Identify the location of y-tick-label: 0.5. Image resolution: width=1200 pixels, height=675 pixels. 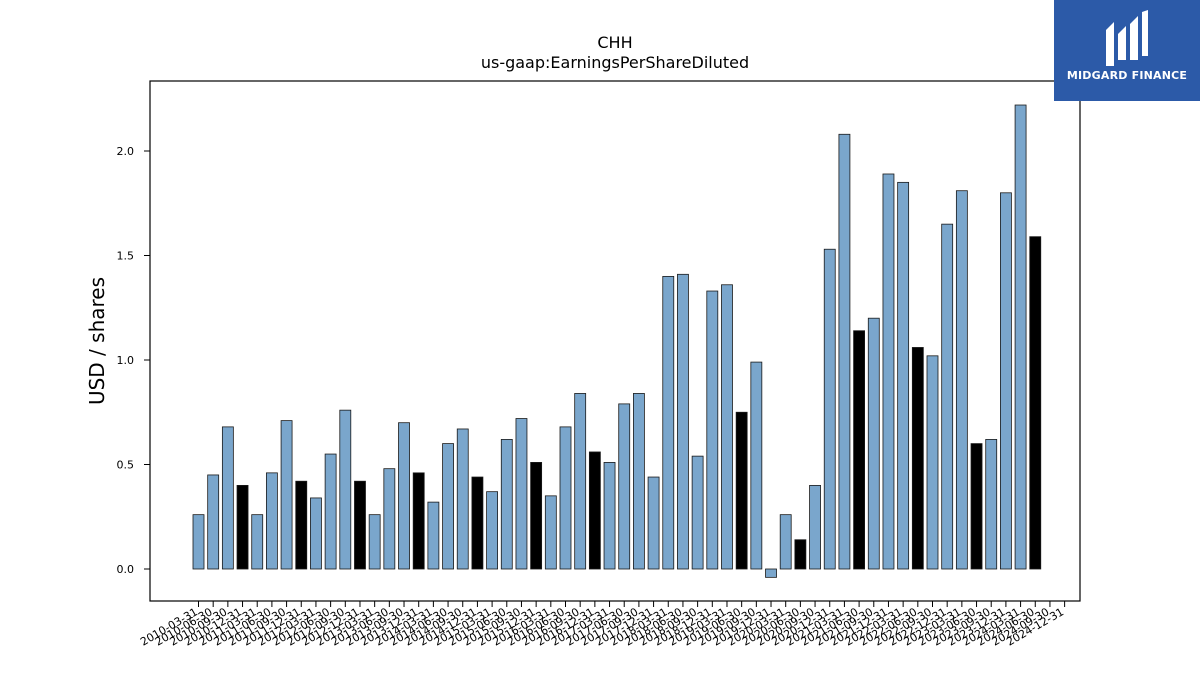
(126, 465).